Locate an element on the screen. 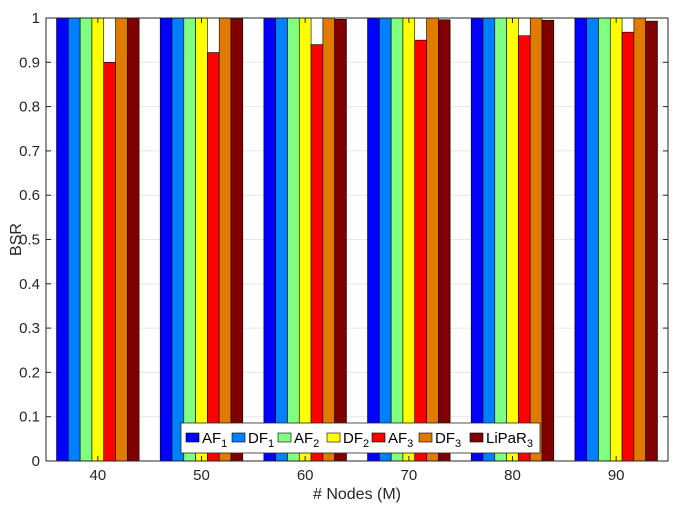 The height and width of the screenshot is (521, 676). legend-entry: AF3 is located at coordinates (400, 440).